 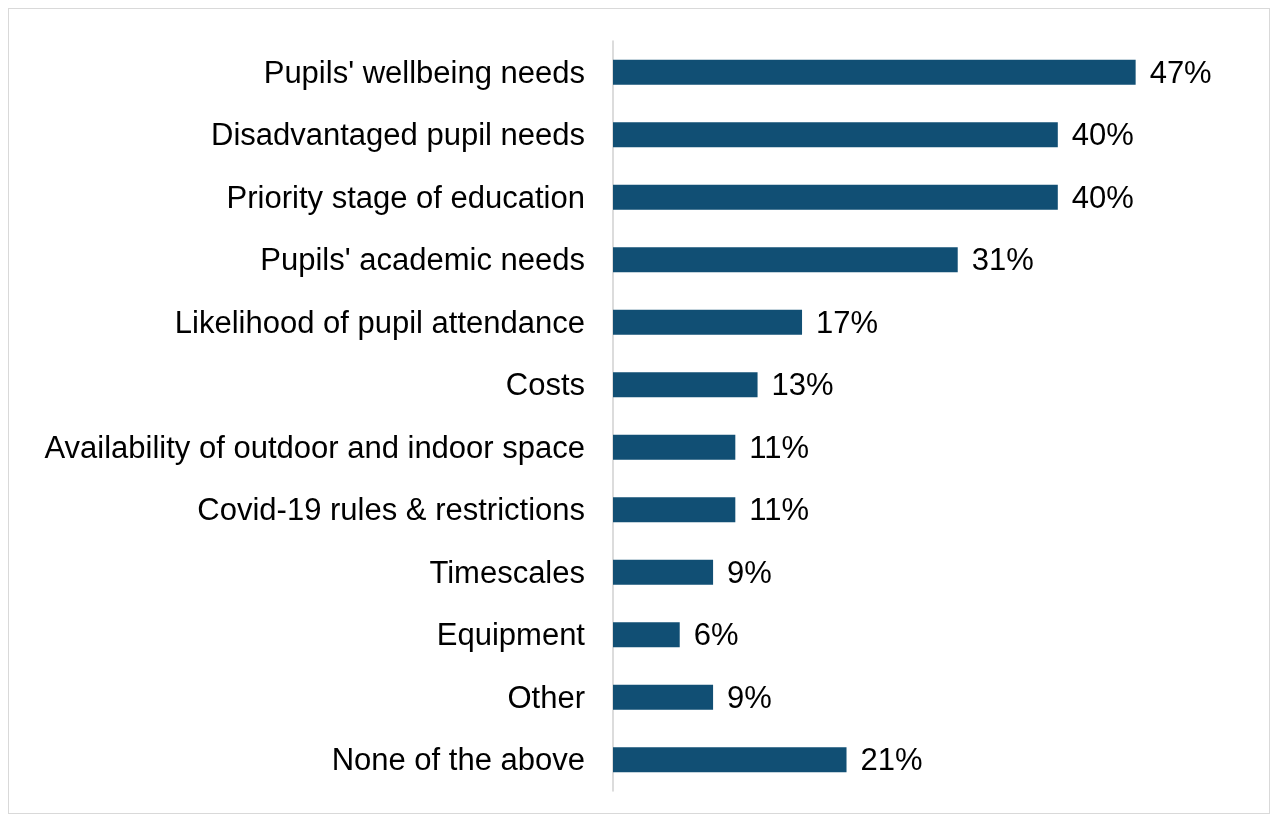 What do you see at coordinates (405, 197) in the screenshot?
I see `y-tick-label: Priority stage of education` at bounding box center [405, 197].